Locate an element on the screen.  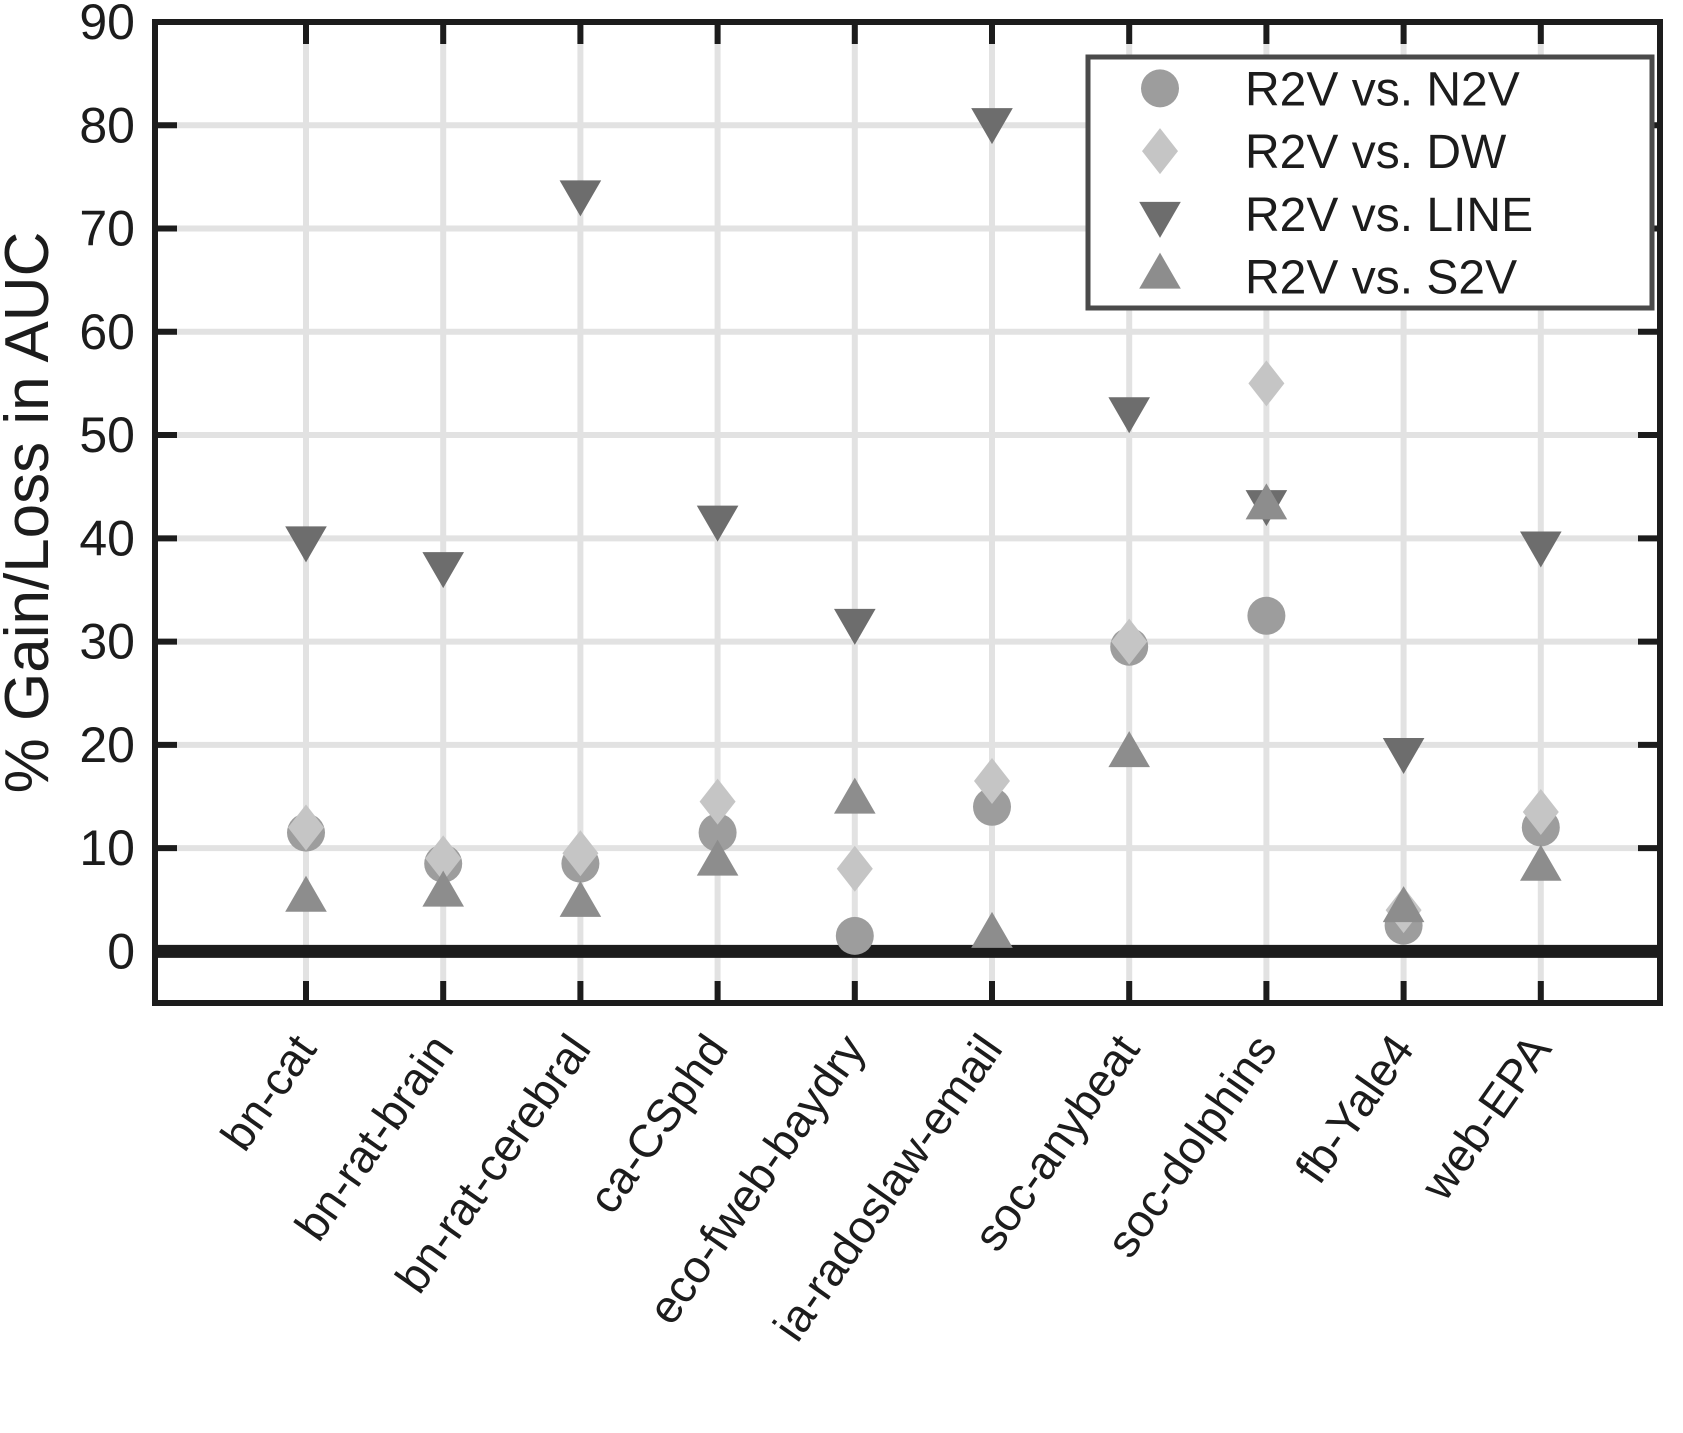
marker-triangle-up-eco-fweb-baydry is located at coordinates (855, 795).